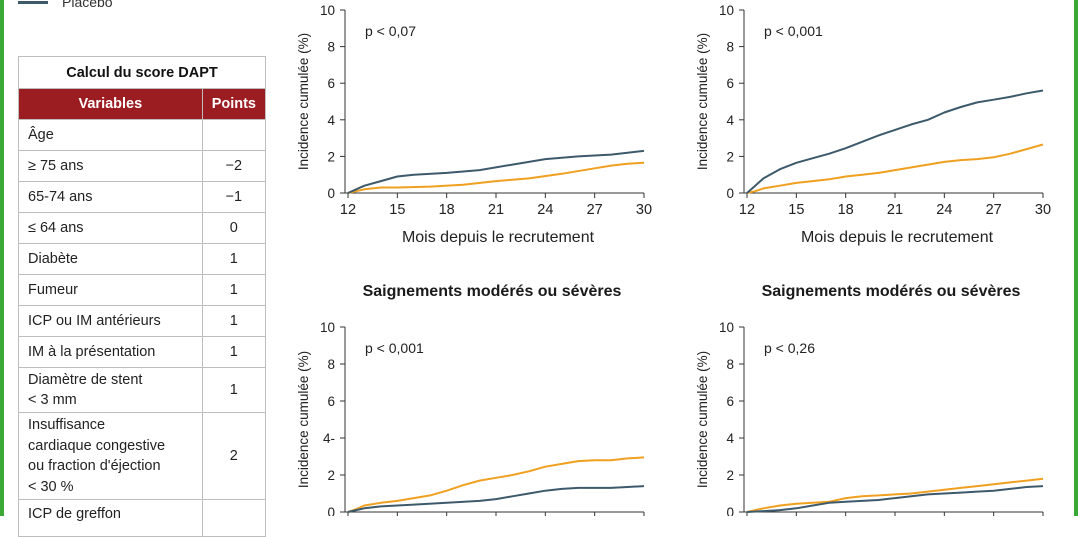 This screenshot has width=1078, height=537. Describe the element at coordinates (234, 456) in the screenshot. I see `row-points: 2` at that location.